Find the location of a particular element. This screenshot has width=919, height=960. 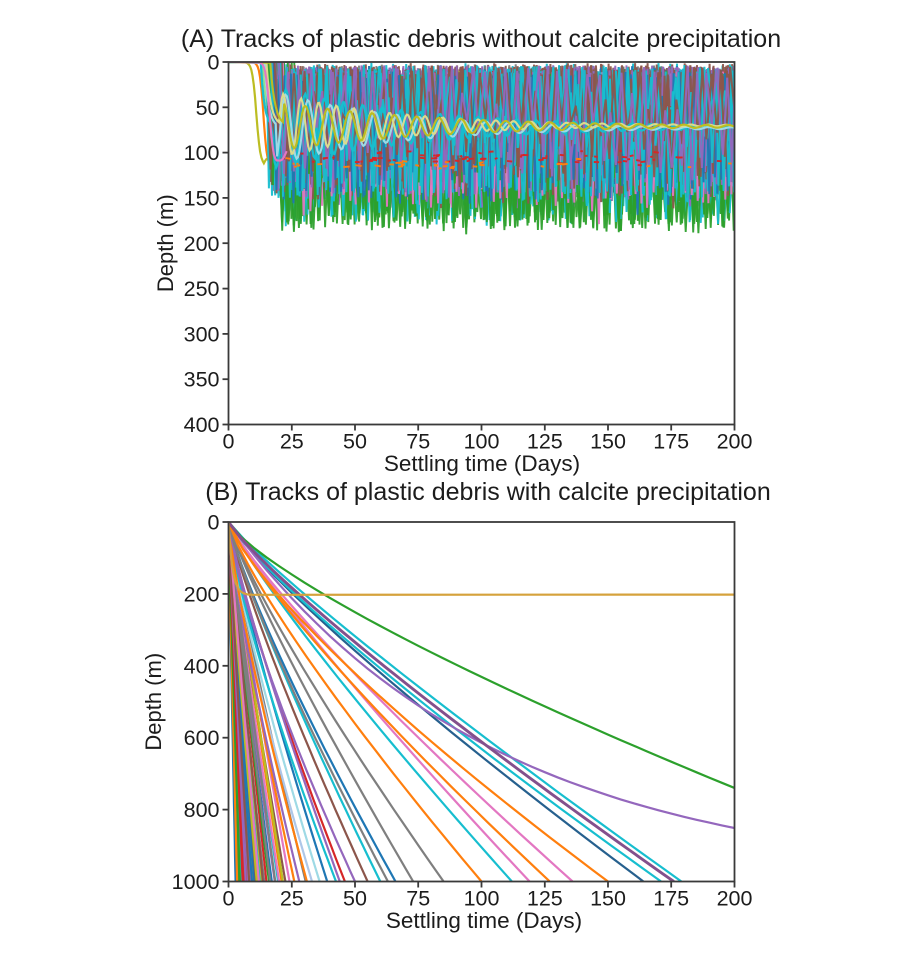

svg-text: 600 is located at coordinates (202, 738).